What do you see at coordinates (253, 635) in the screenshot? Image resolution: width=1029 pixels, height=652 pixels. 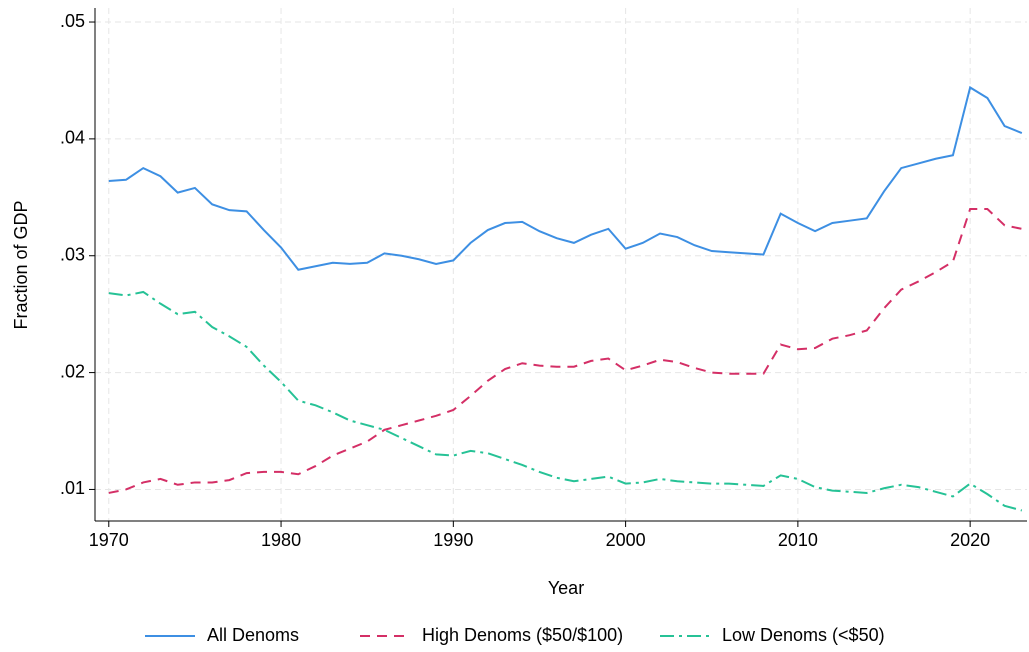 I see `legend-label: All Denoms` at bounding box center [253, 635].